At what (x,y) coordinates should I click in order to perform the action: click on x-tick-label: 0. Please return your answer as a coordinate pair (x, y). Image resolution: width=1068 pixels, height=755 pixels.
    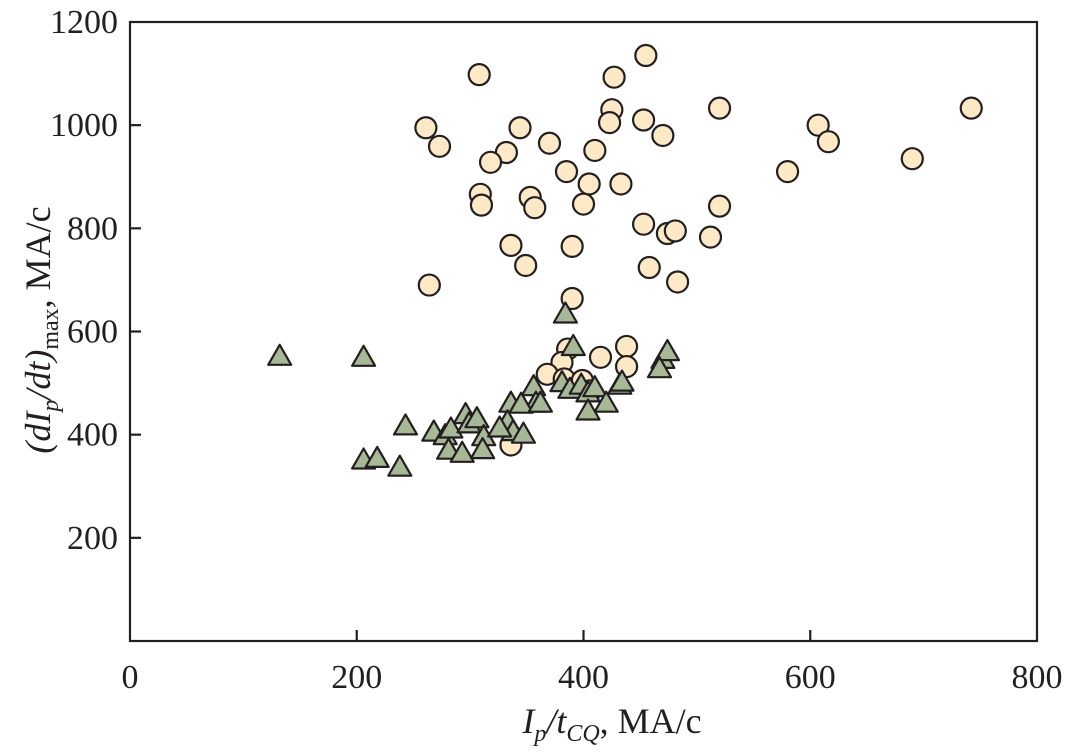
    Looking at the image, I should click on (130, 677).